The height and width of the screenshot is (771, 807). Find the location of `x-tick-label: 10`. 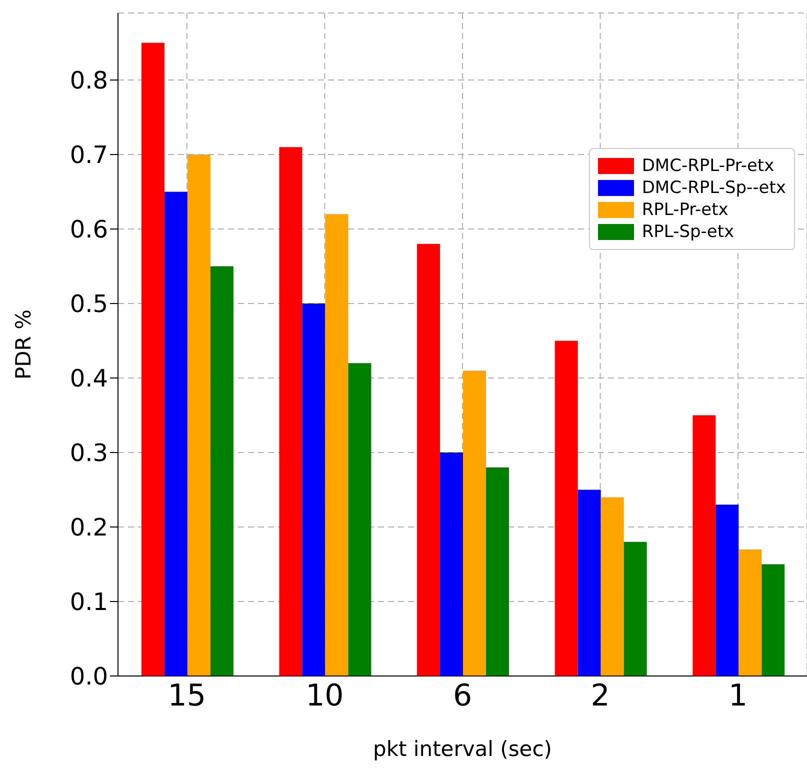

x-tick-label: 10 is located at coordinates (325, 696).